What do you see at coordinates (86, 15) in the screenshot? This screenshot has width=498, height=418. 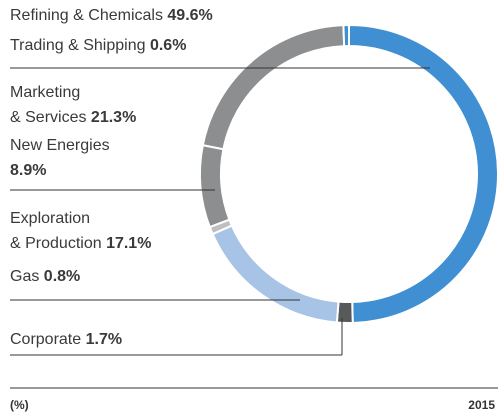 I see `category-name: Refining & Chemicals` at bounding box center [86, 15].